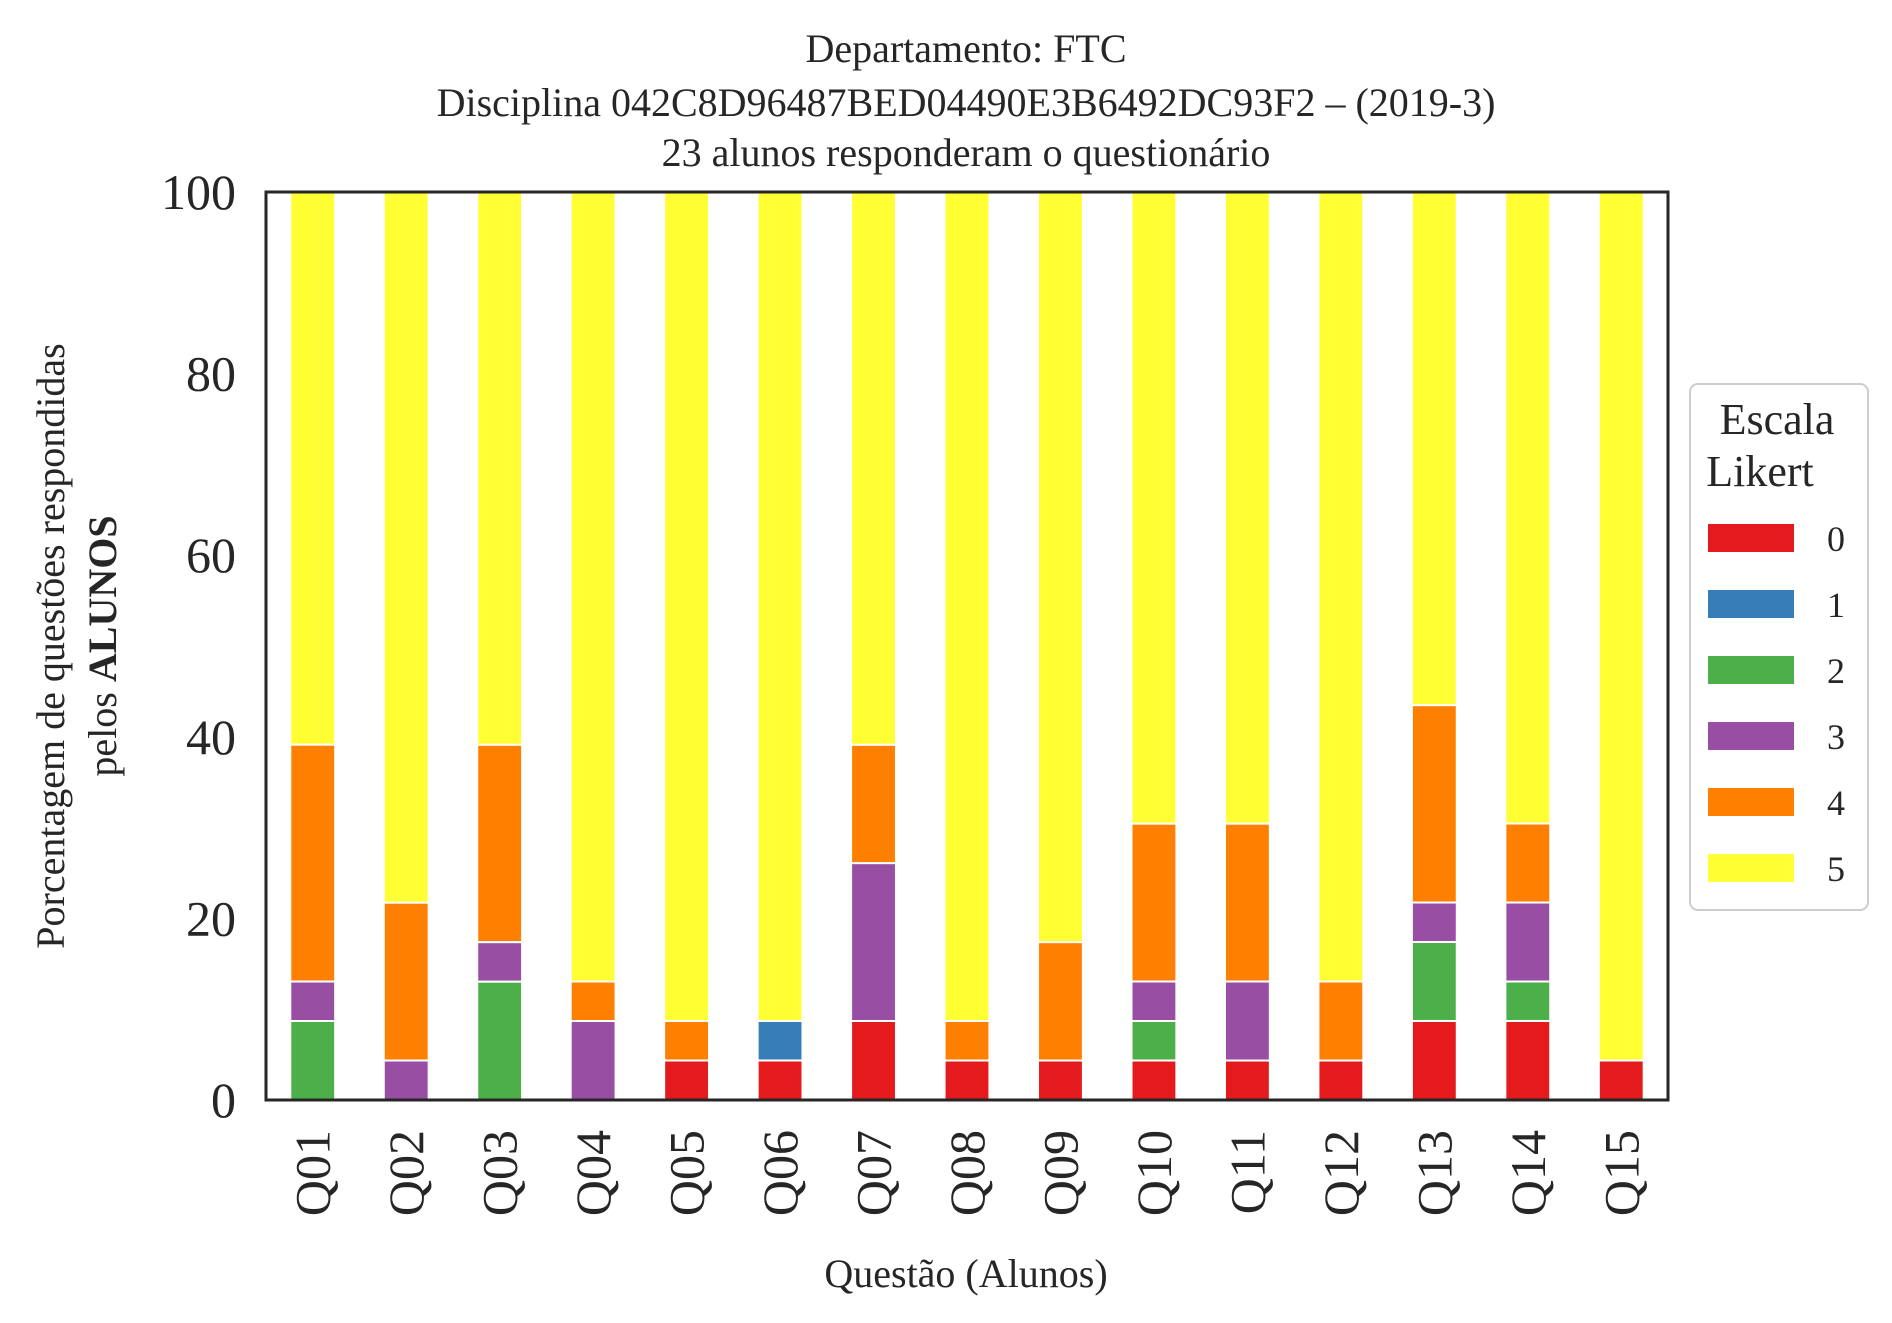  What do you see at coordinates (102, 598) in the screenshot?
I see `y-axis-label-bold: ALUNOS` at bounding box center [102, 598].